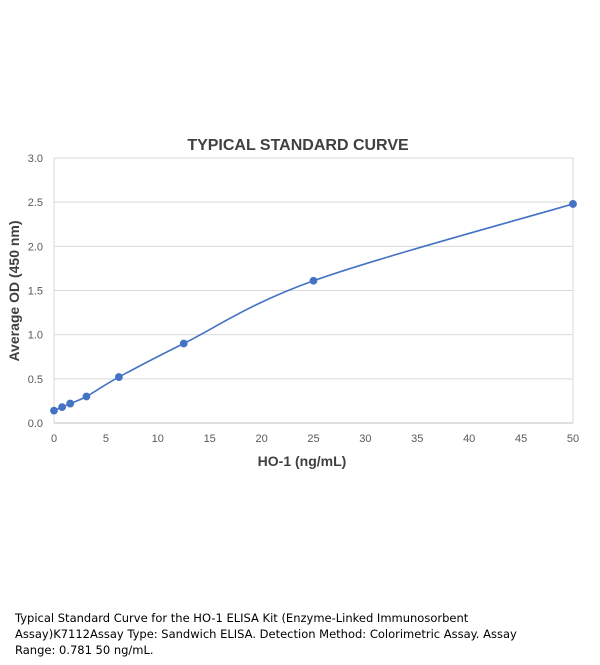 This screenshot has width=600, height=665. What do you see at coordinates (158, 439) in the screenshot?
I see `x-tick-label-10: 10` at bounding box center [158, 439].